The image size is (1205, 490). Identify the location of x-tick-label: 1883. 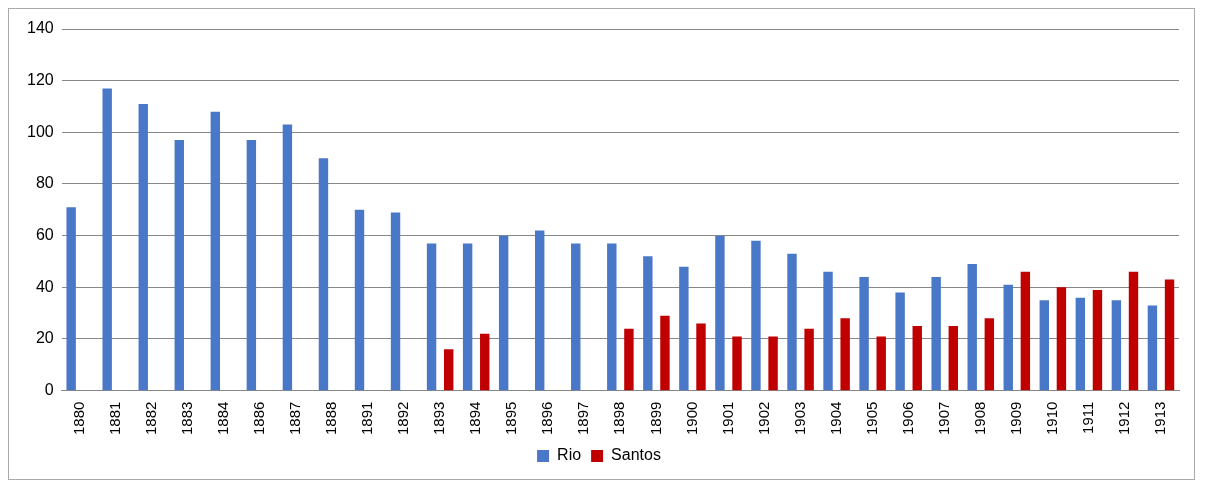
(186, 418).